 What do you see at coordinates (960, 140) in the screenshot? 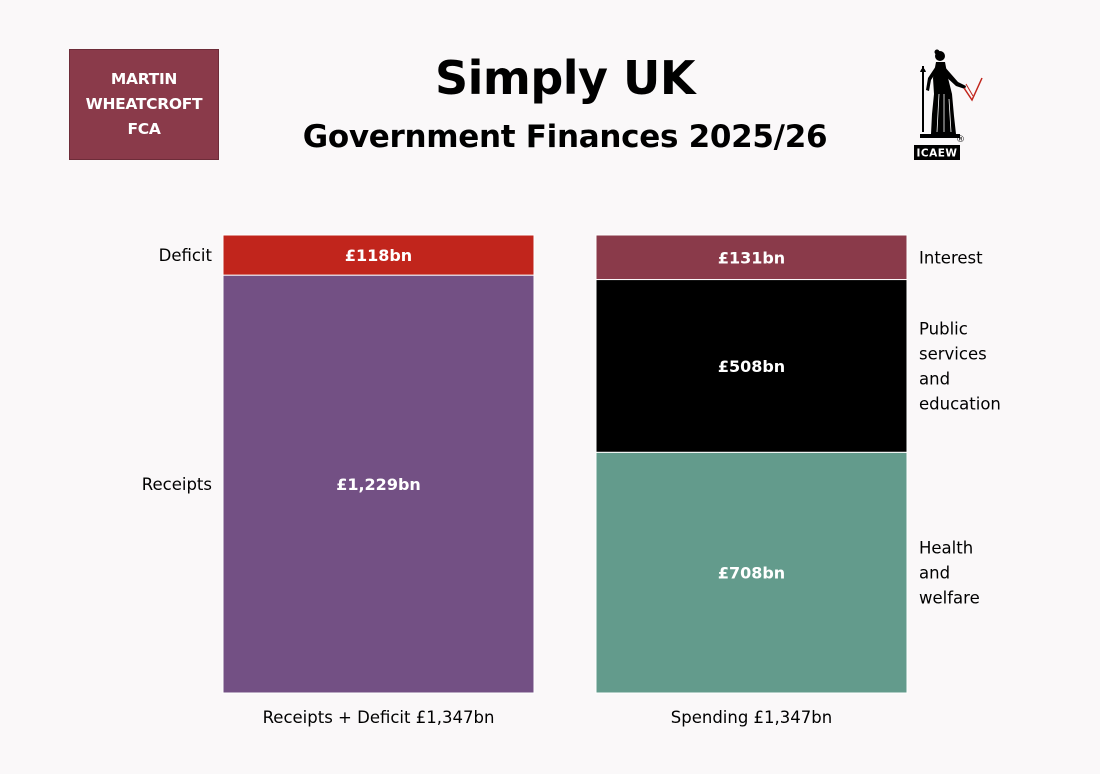
I see `registered-mark: ®` at bounding box center [960, 140].